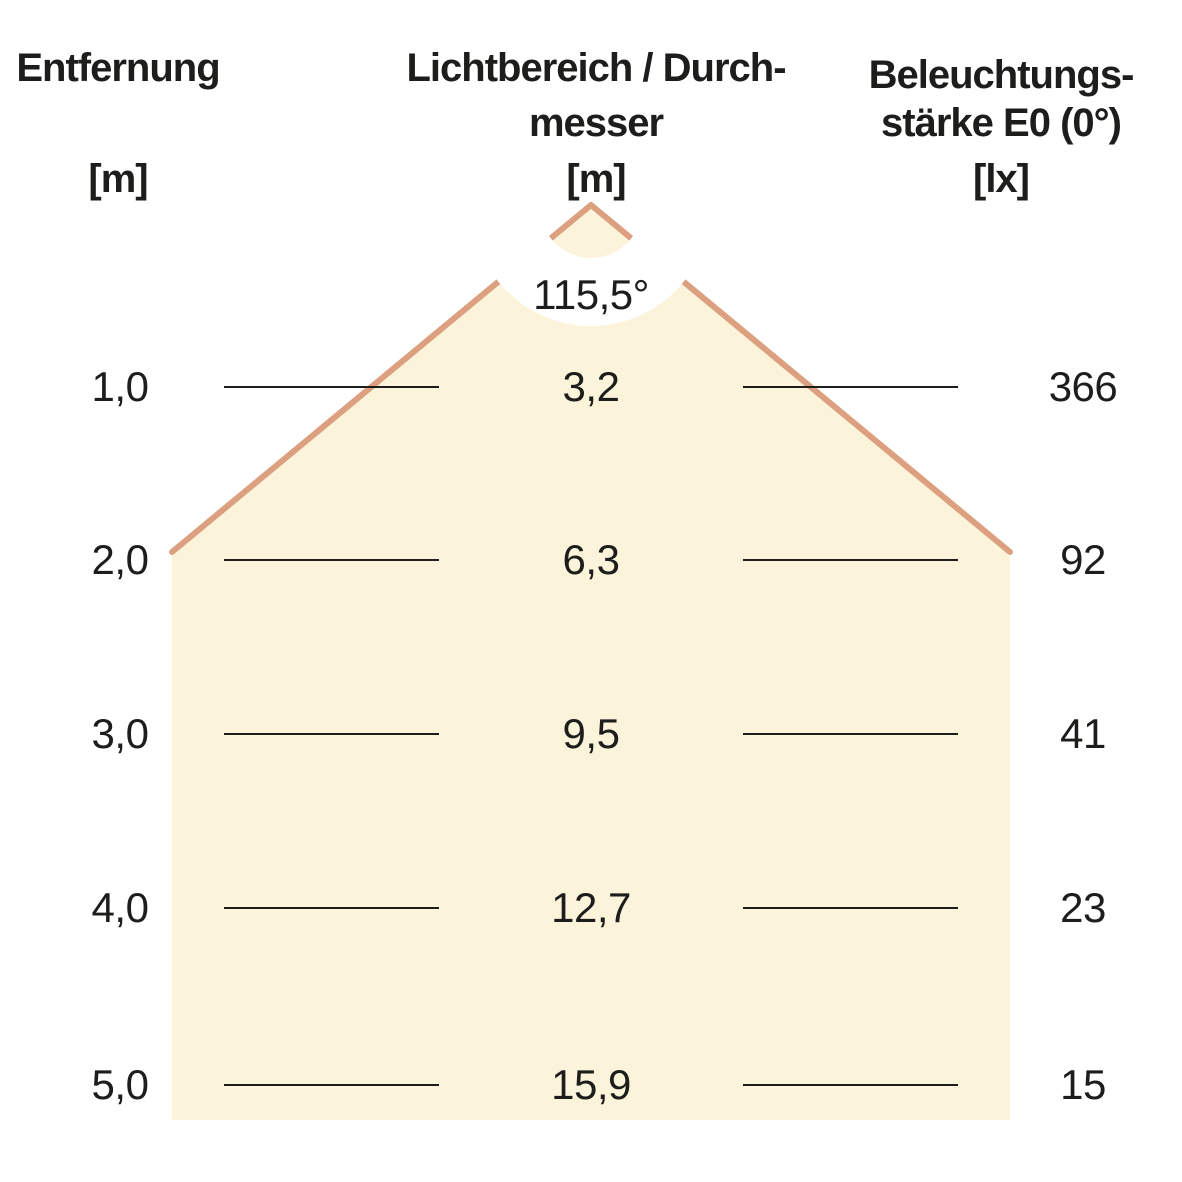  I want to click on table-row: 5,0 15,9 15, so click(591, 1085).